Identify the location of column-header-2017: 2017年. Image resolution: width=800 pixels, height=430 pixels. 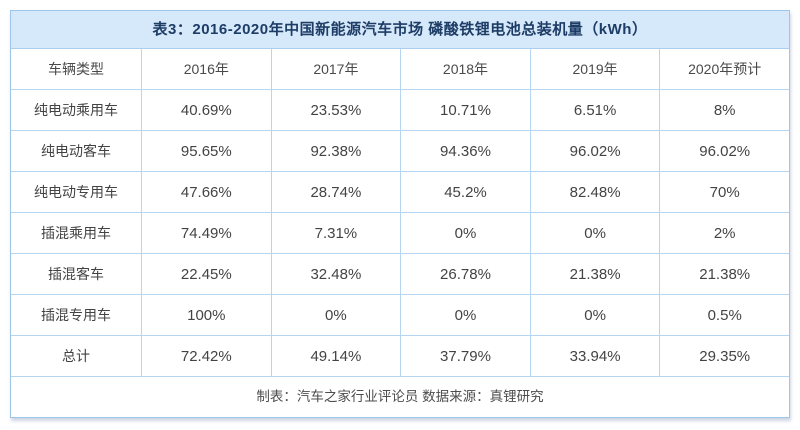
(335, 69).